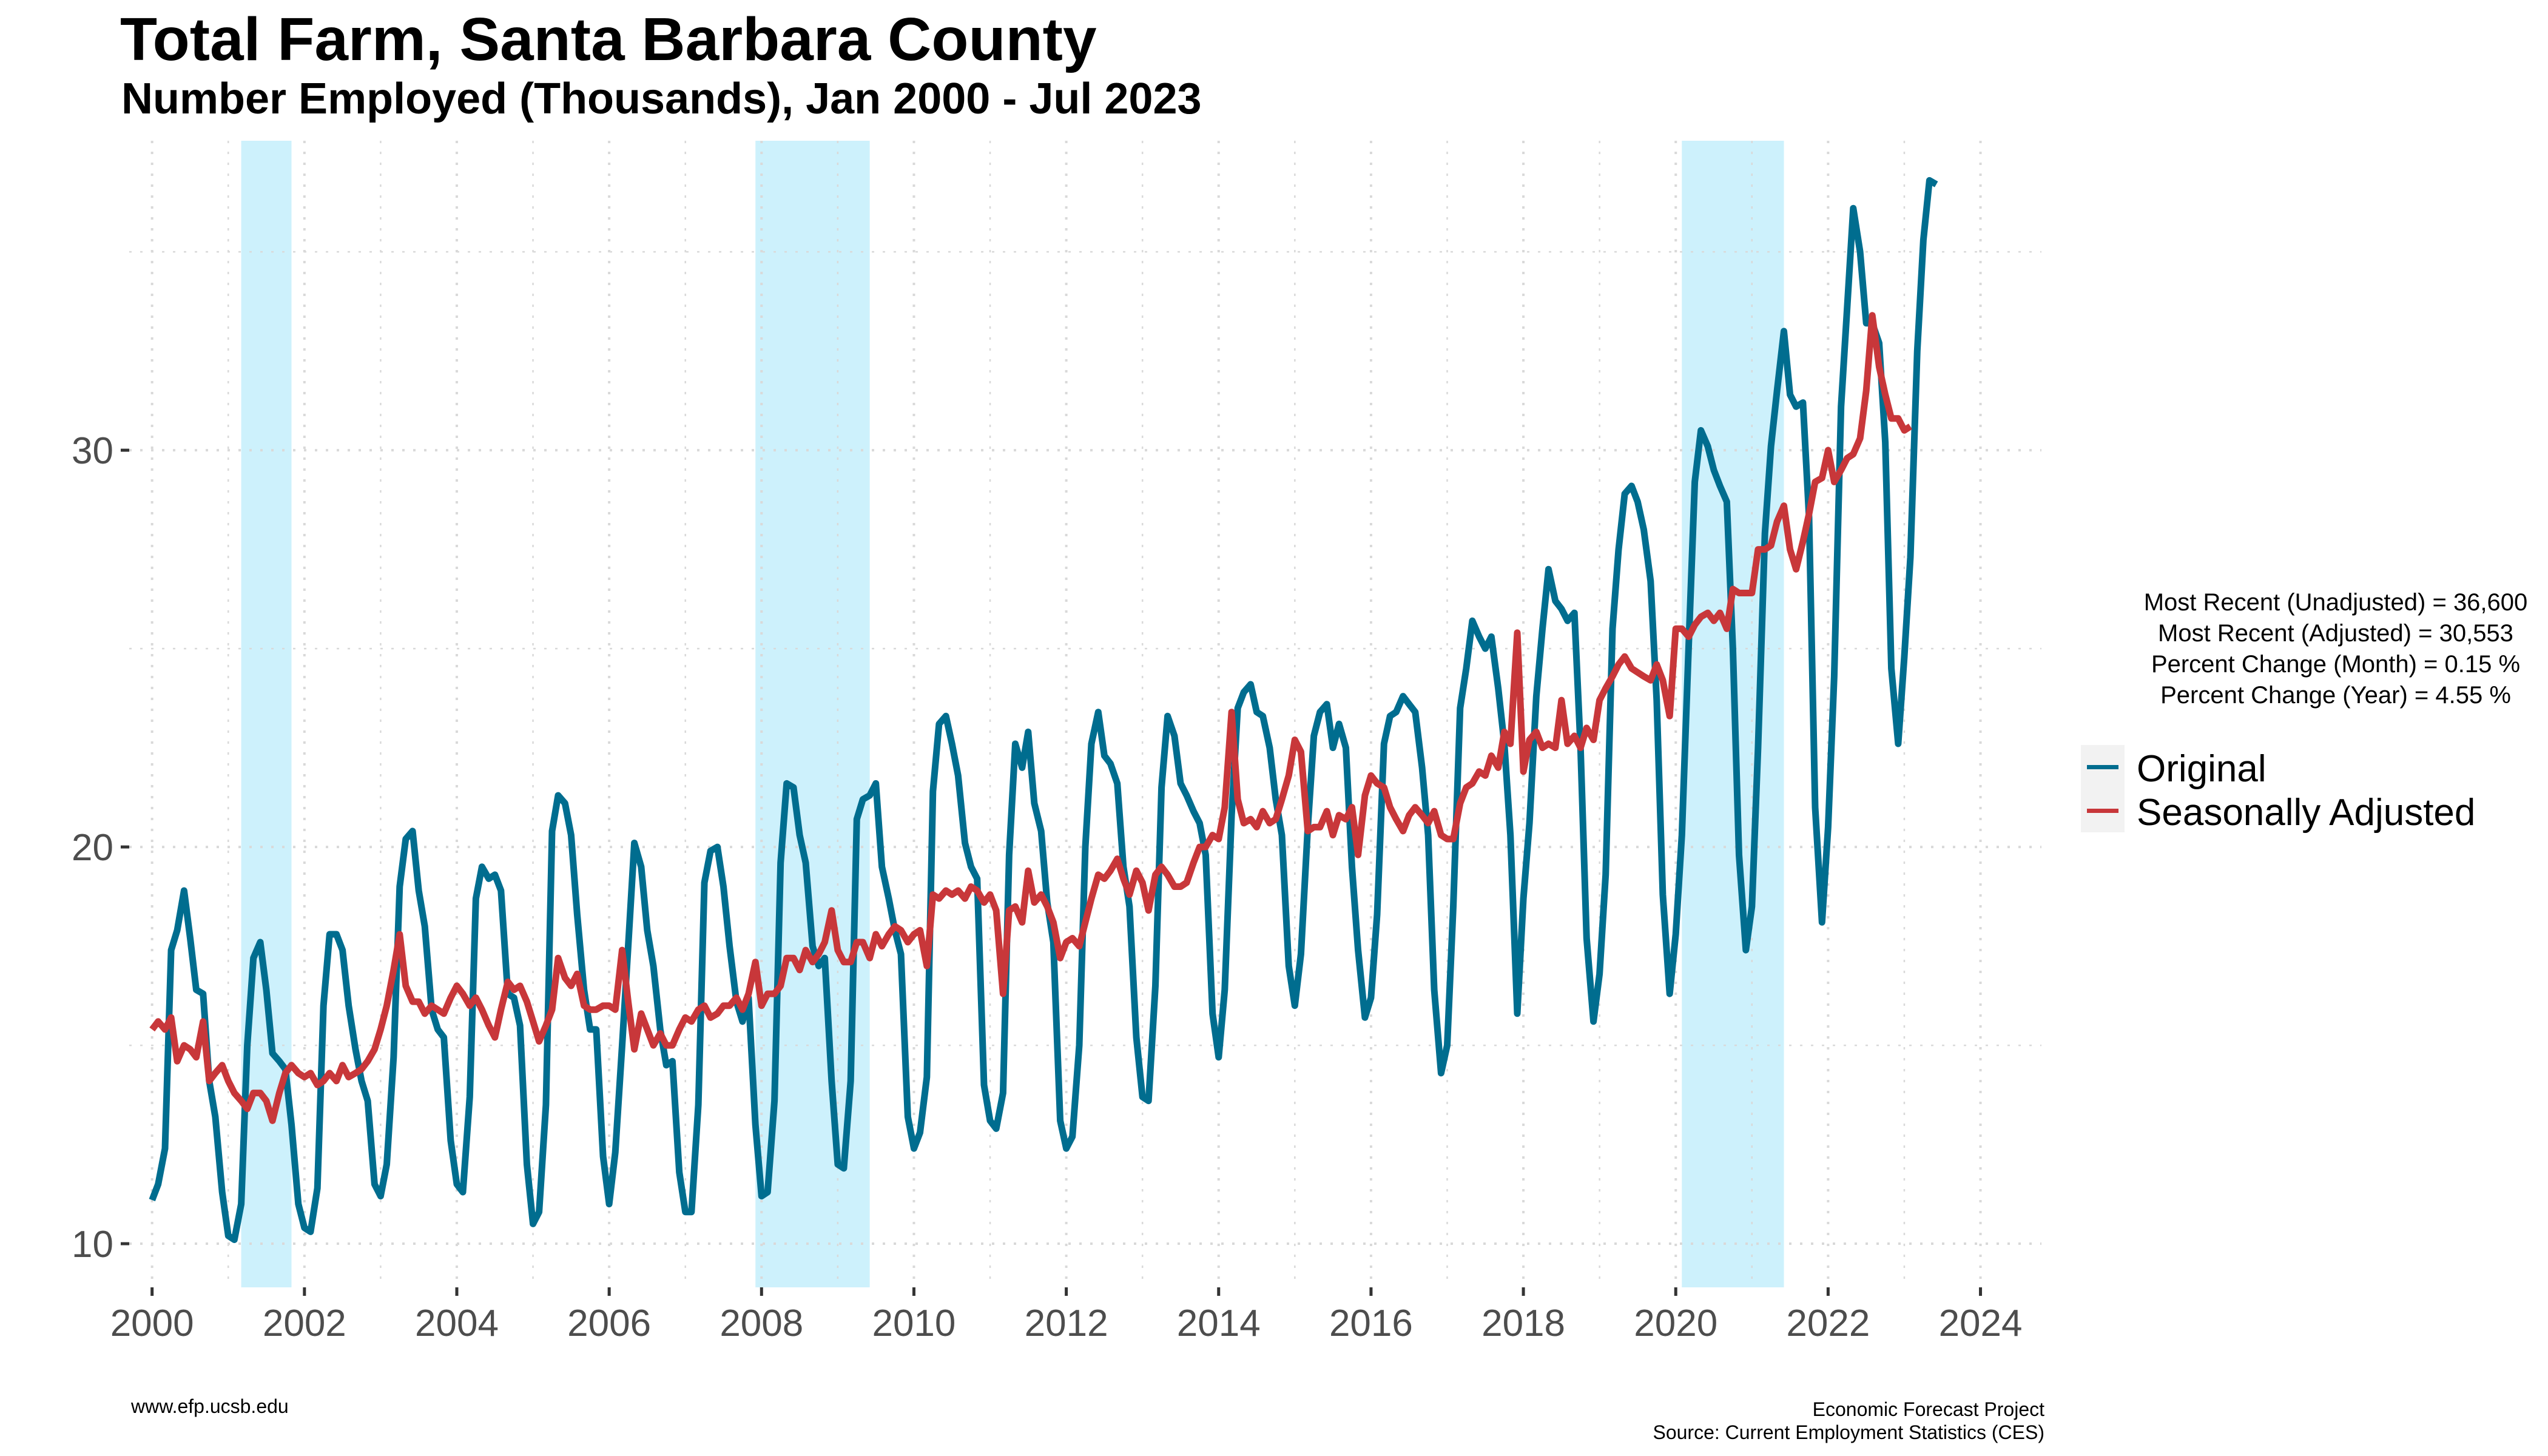  I want to click on stat-percent-change-month: Percent Change (Month) = 0.15 %, so click(2336, 664).